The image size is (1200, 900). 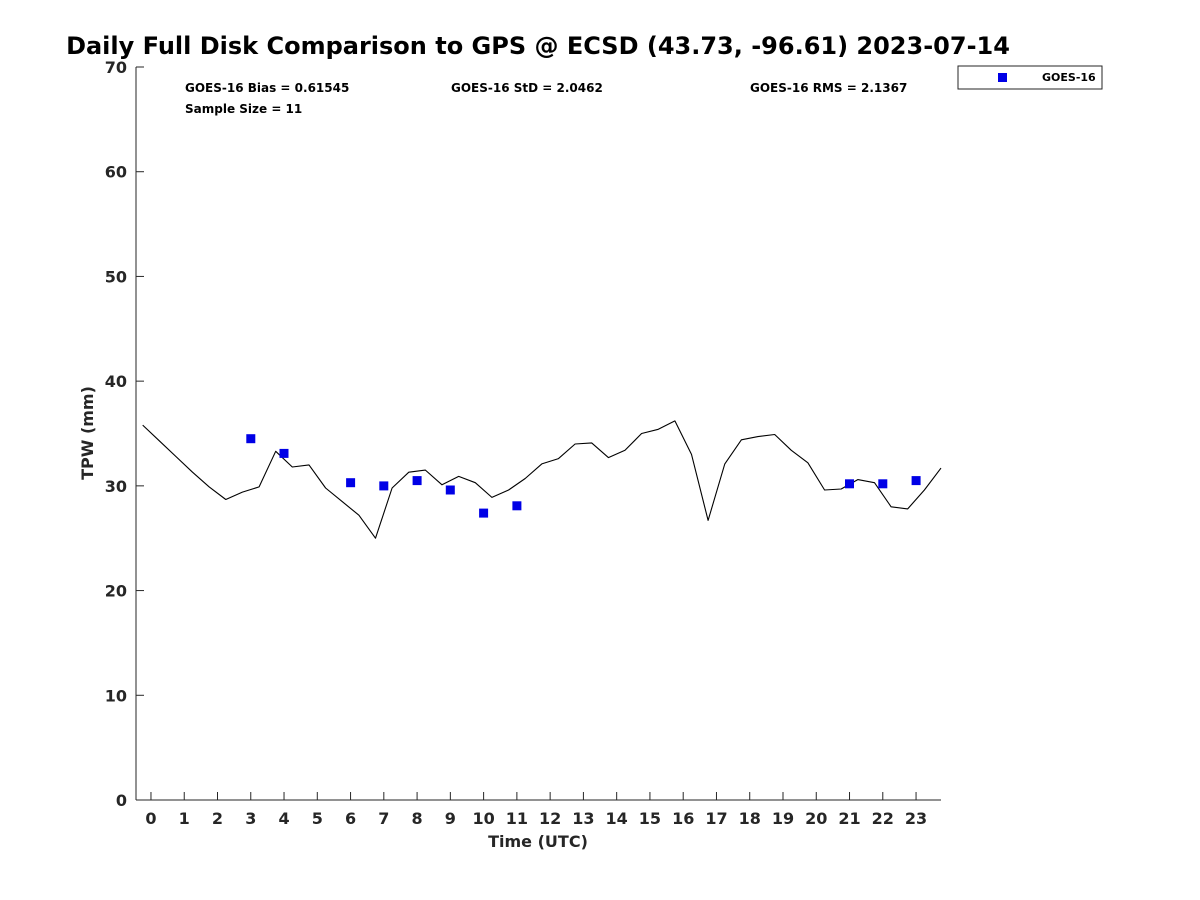 I want to click on legend-marker-goes16, so click(x=1002, y=77).